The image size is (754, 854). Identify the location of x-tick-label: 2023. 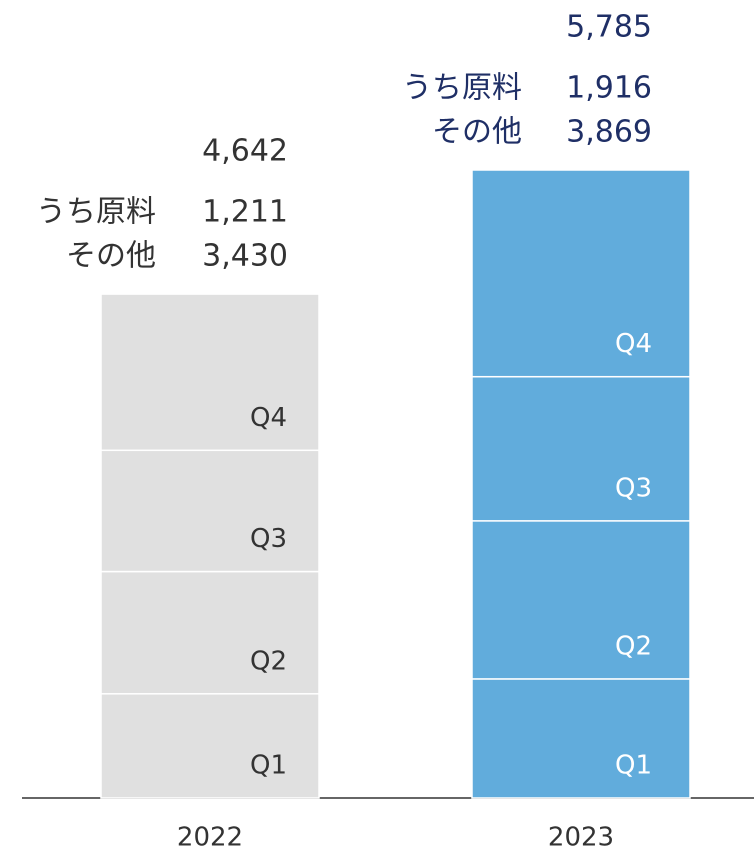
(581, 838).